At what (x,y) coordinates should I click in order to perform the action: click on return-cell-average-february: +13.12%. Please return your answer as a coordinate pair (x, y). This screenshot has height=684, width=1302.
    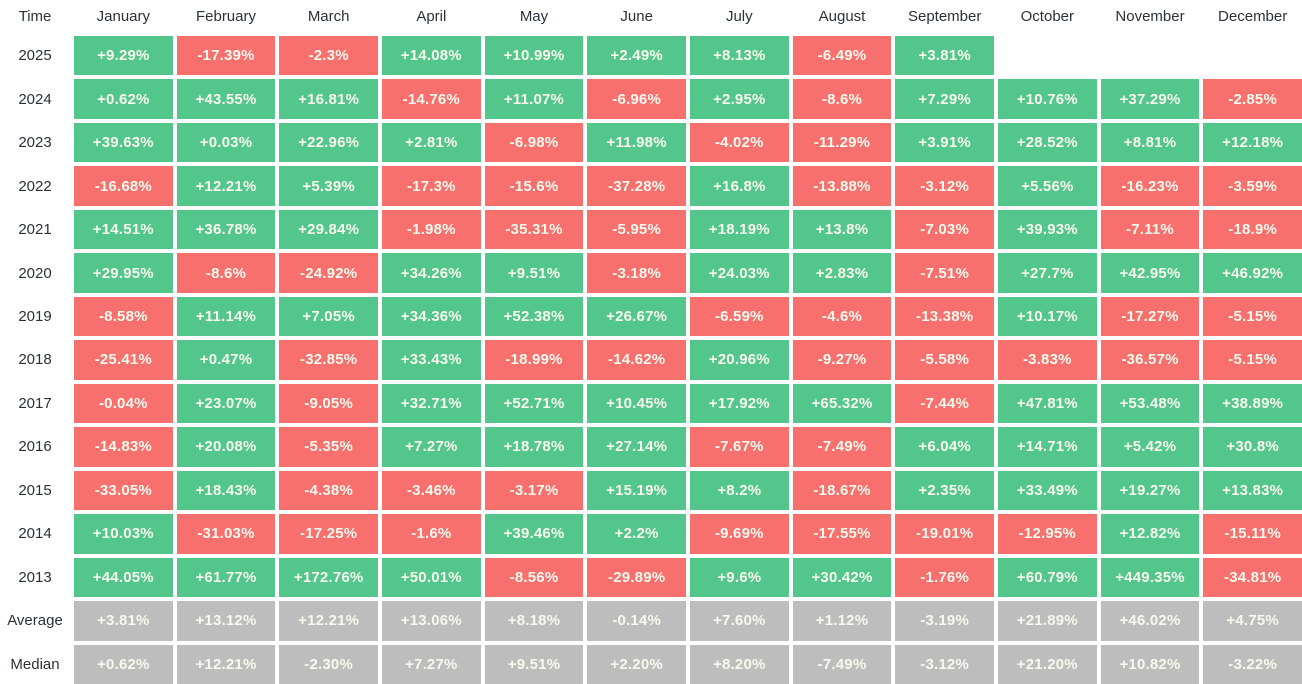
    Looking at the image, I should click on (226, 621).